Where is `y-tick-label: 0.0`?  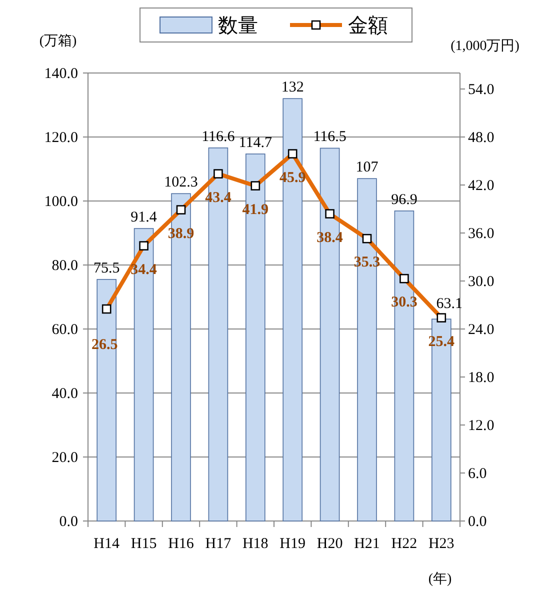 y-tick-label: 0.0 is located at coordinates (68, 522).